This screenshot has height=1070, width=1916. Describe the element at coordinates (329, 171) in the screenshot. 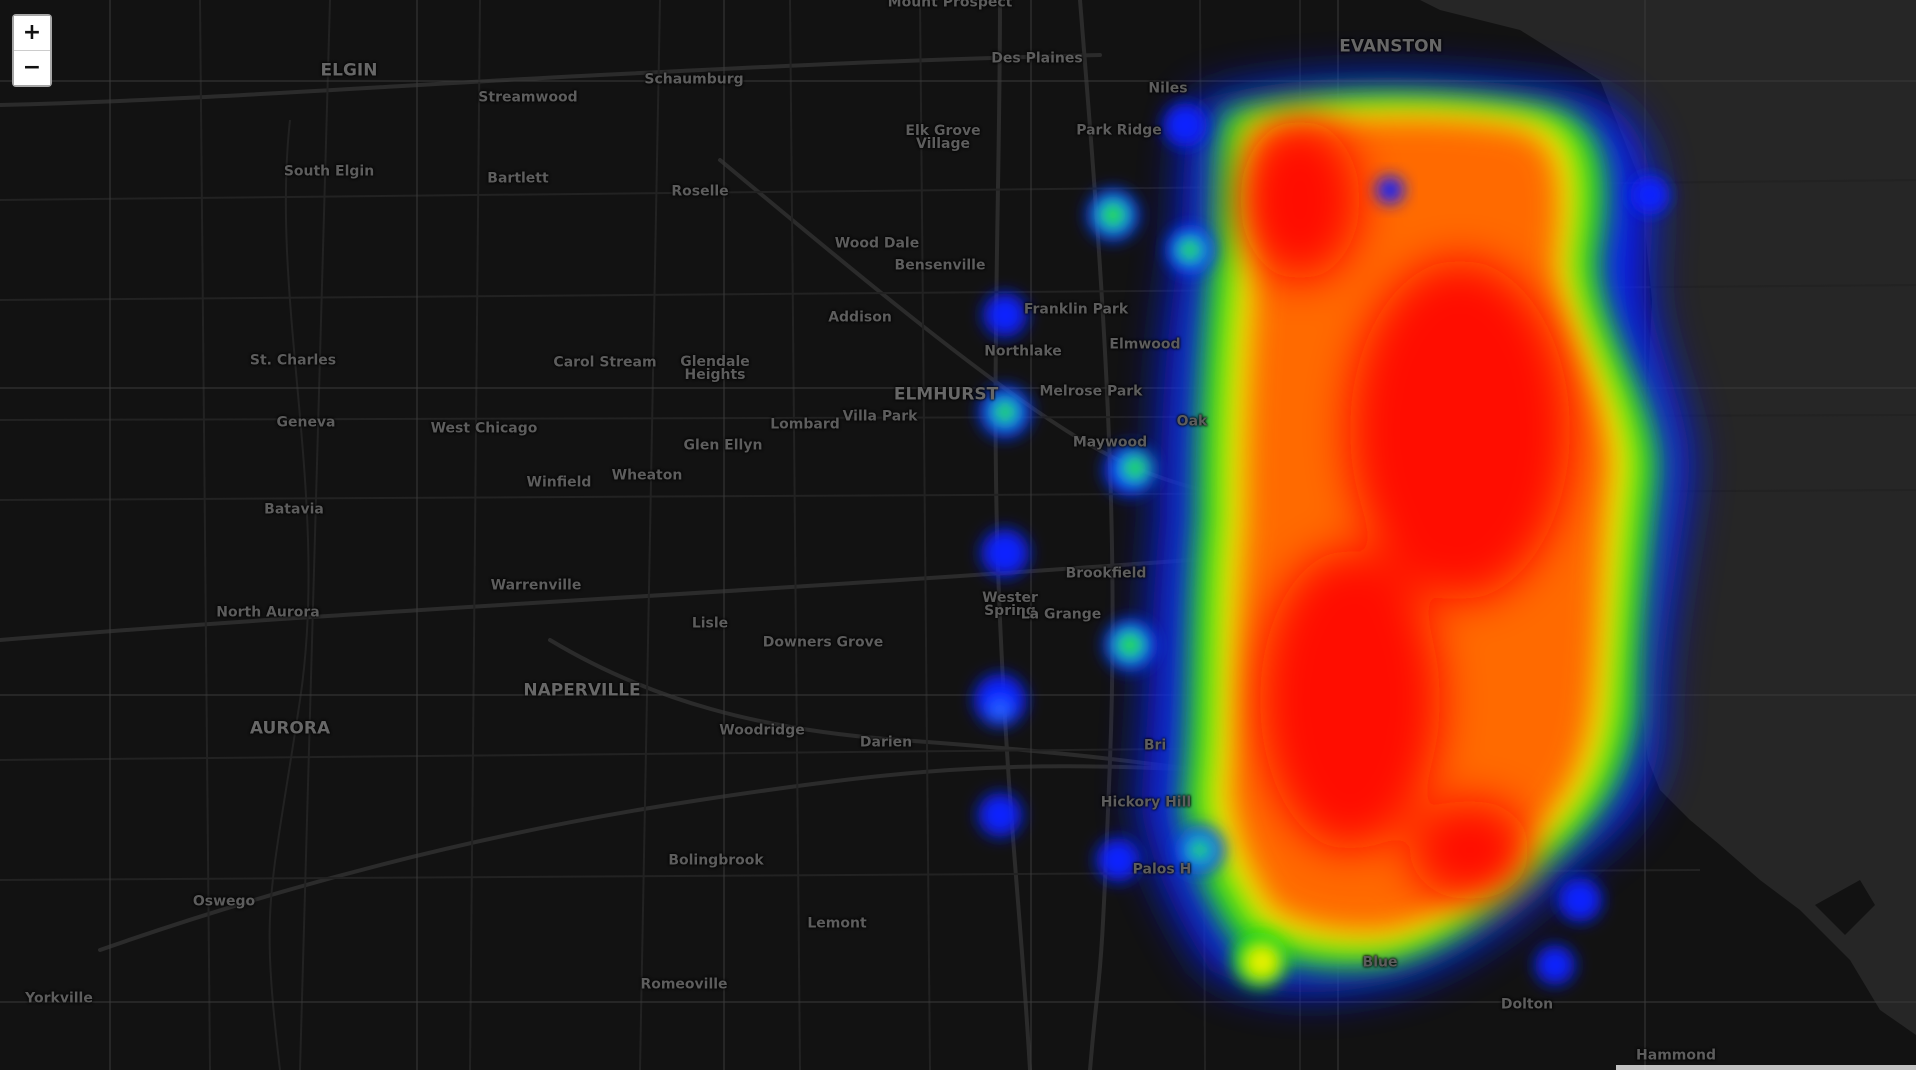

I see `place-label-south-elgin: South Elgin` at that location.